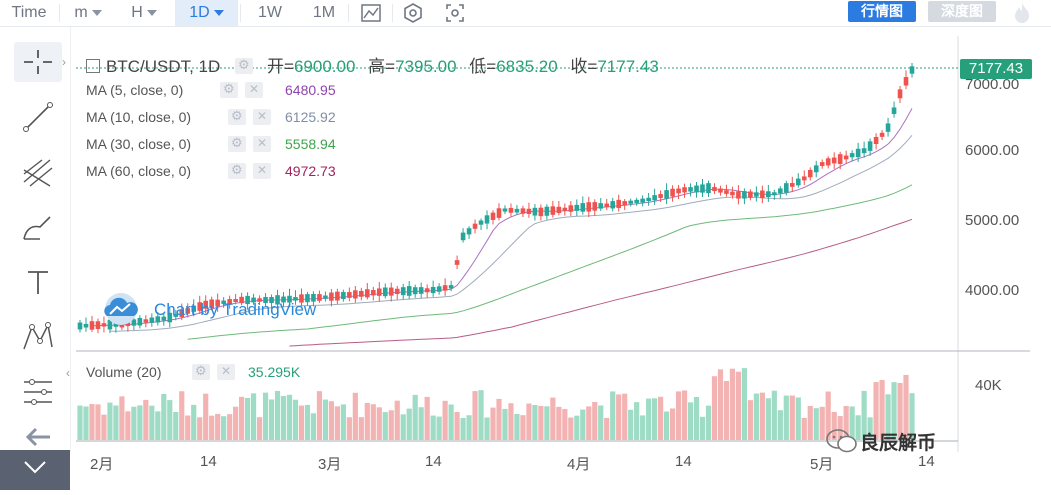  What do you see at coordinates (206, 13) in the screenshot?
I see `tab-1d: 1D` at bounding box center [206, 13].